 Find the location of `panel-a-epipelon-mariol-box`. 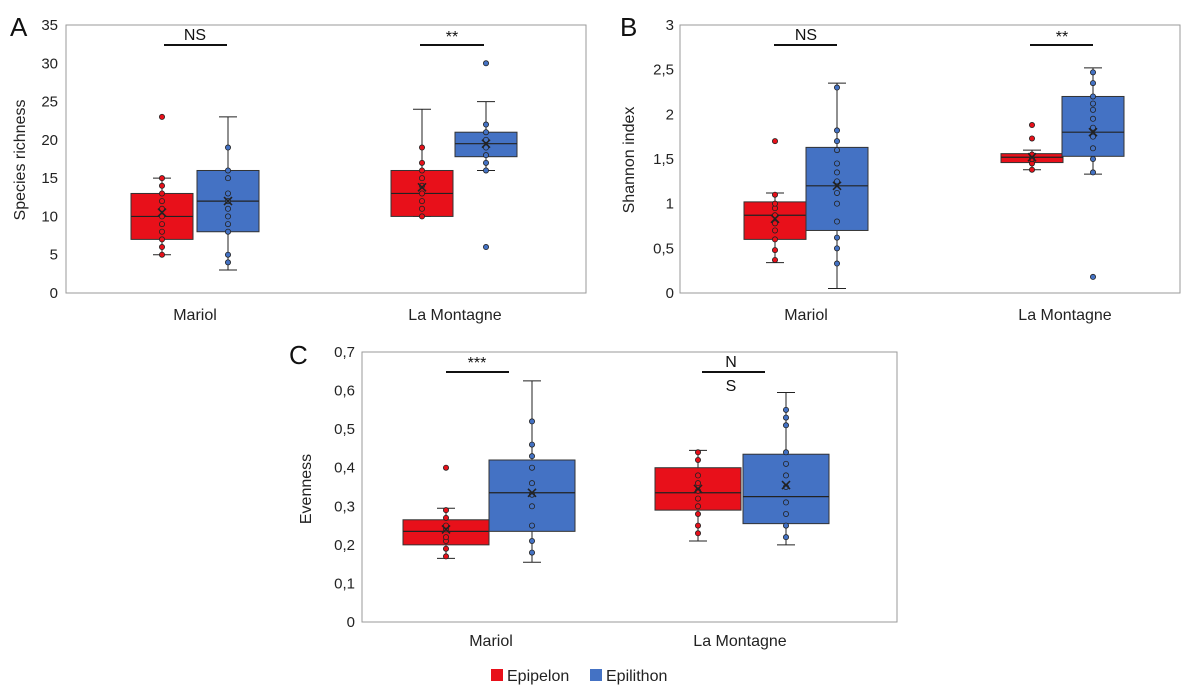

panel-a-epipelon-mariol-box is located at coordinates (162, 185).